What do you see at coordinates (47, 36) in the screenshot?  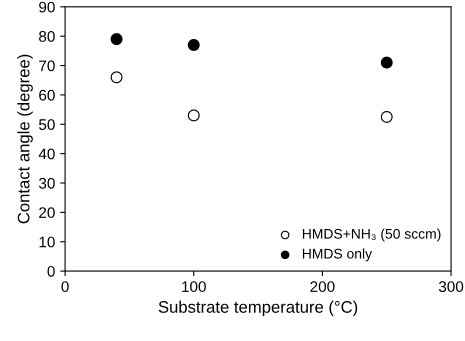 I see `y-tick-label: 80` at bounding box center [47, 36].